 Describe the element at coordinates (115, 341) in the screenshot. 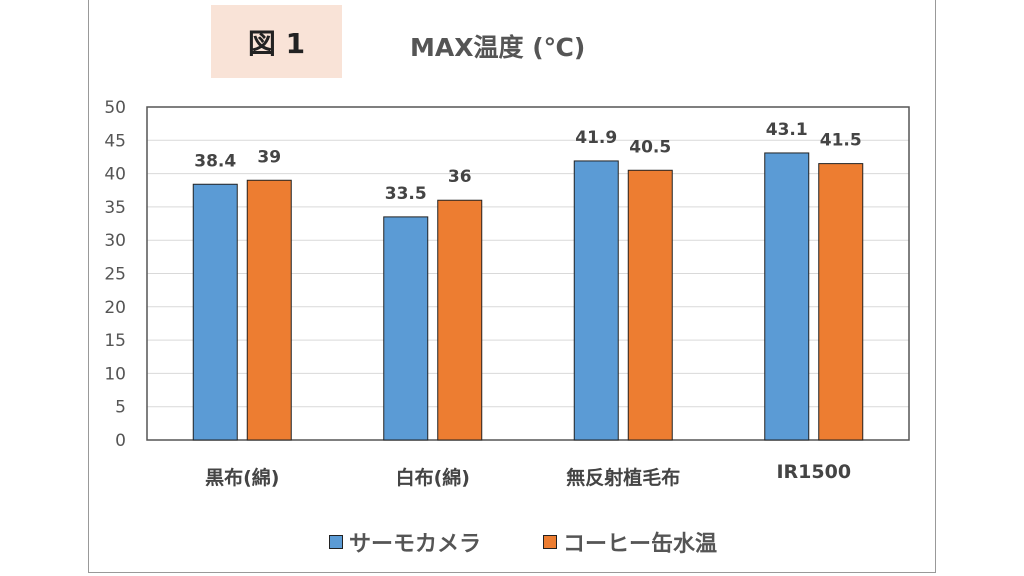

I see `y-tick-label: 15` at that location.